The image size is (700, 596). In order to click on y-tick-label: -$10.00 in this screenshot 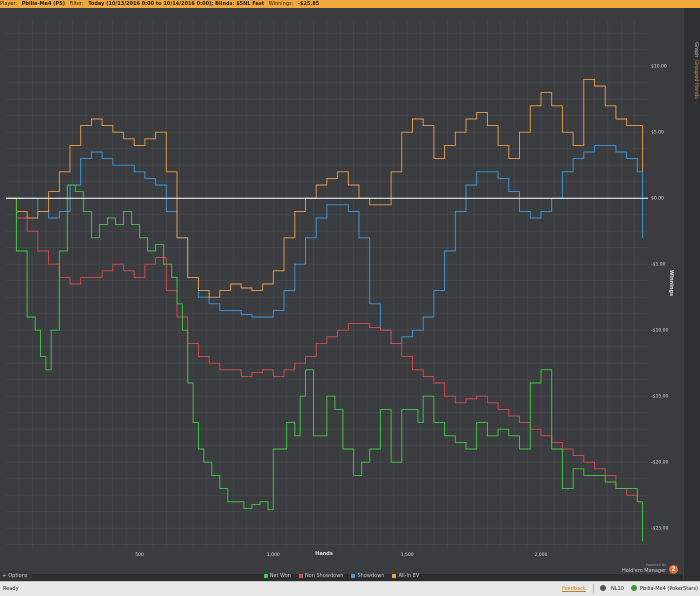, I will do `click(660, 331)`.